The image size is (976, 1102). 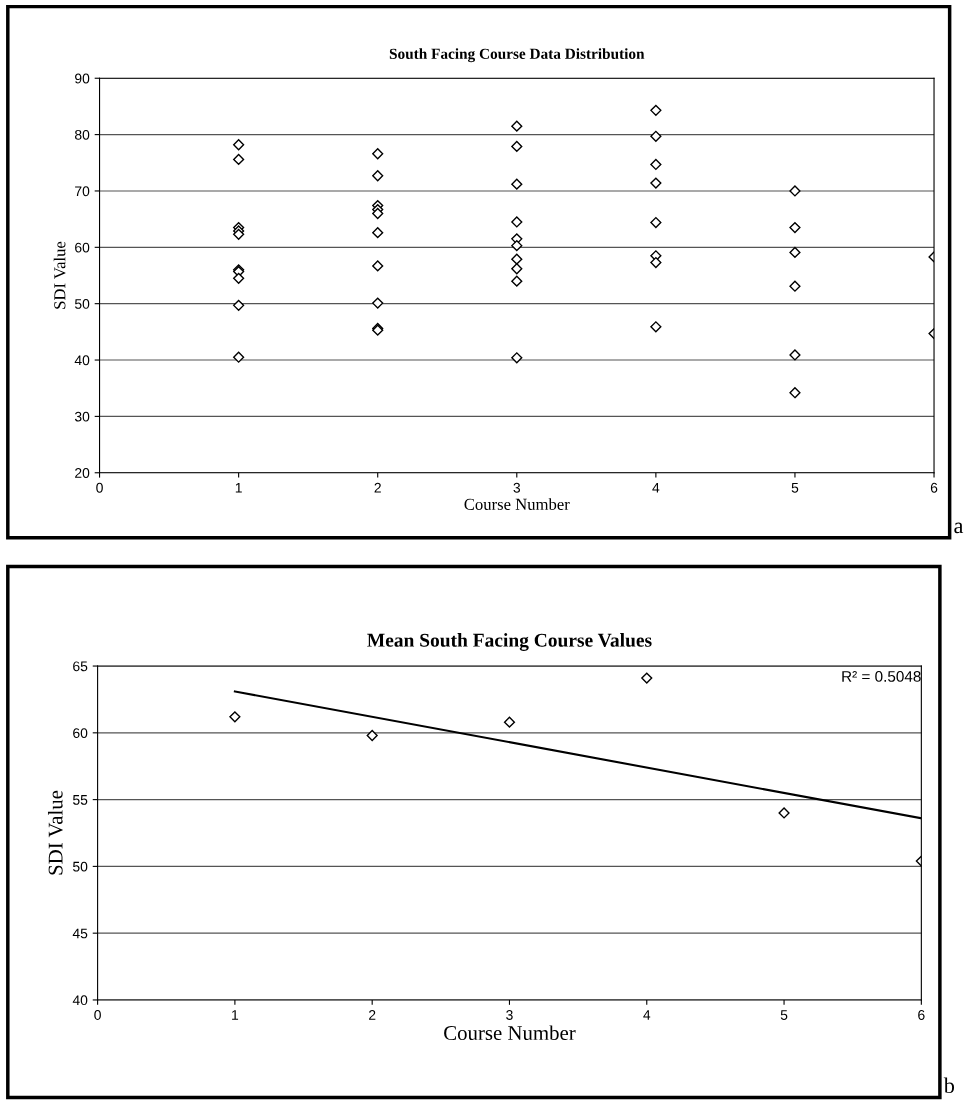 I want to click on chart-title: Mean South Facing Course Values, so click(x=509, y=642).